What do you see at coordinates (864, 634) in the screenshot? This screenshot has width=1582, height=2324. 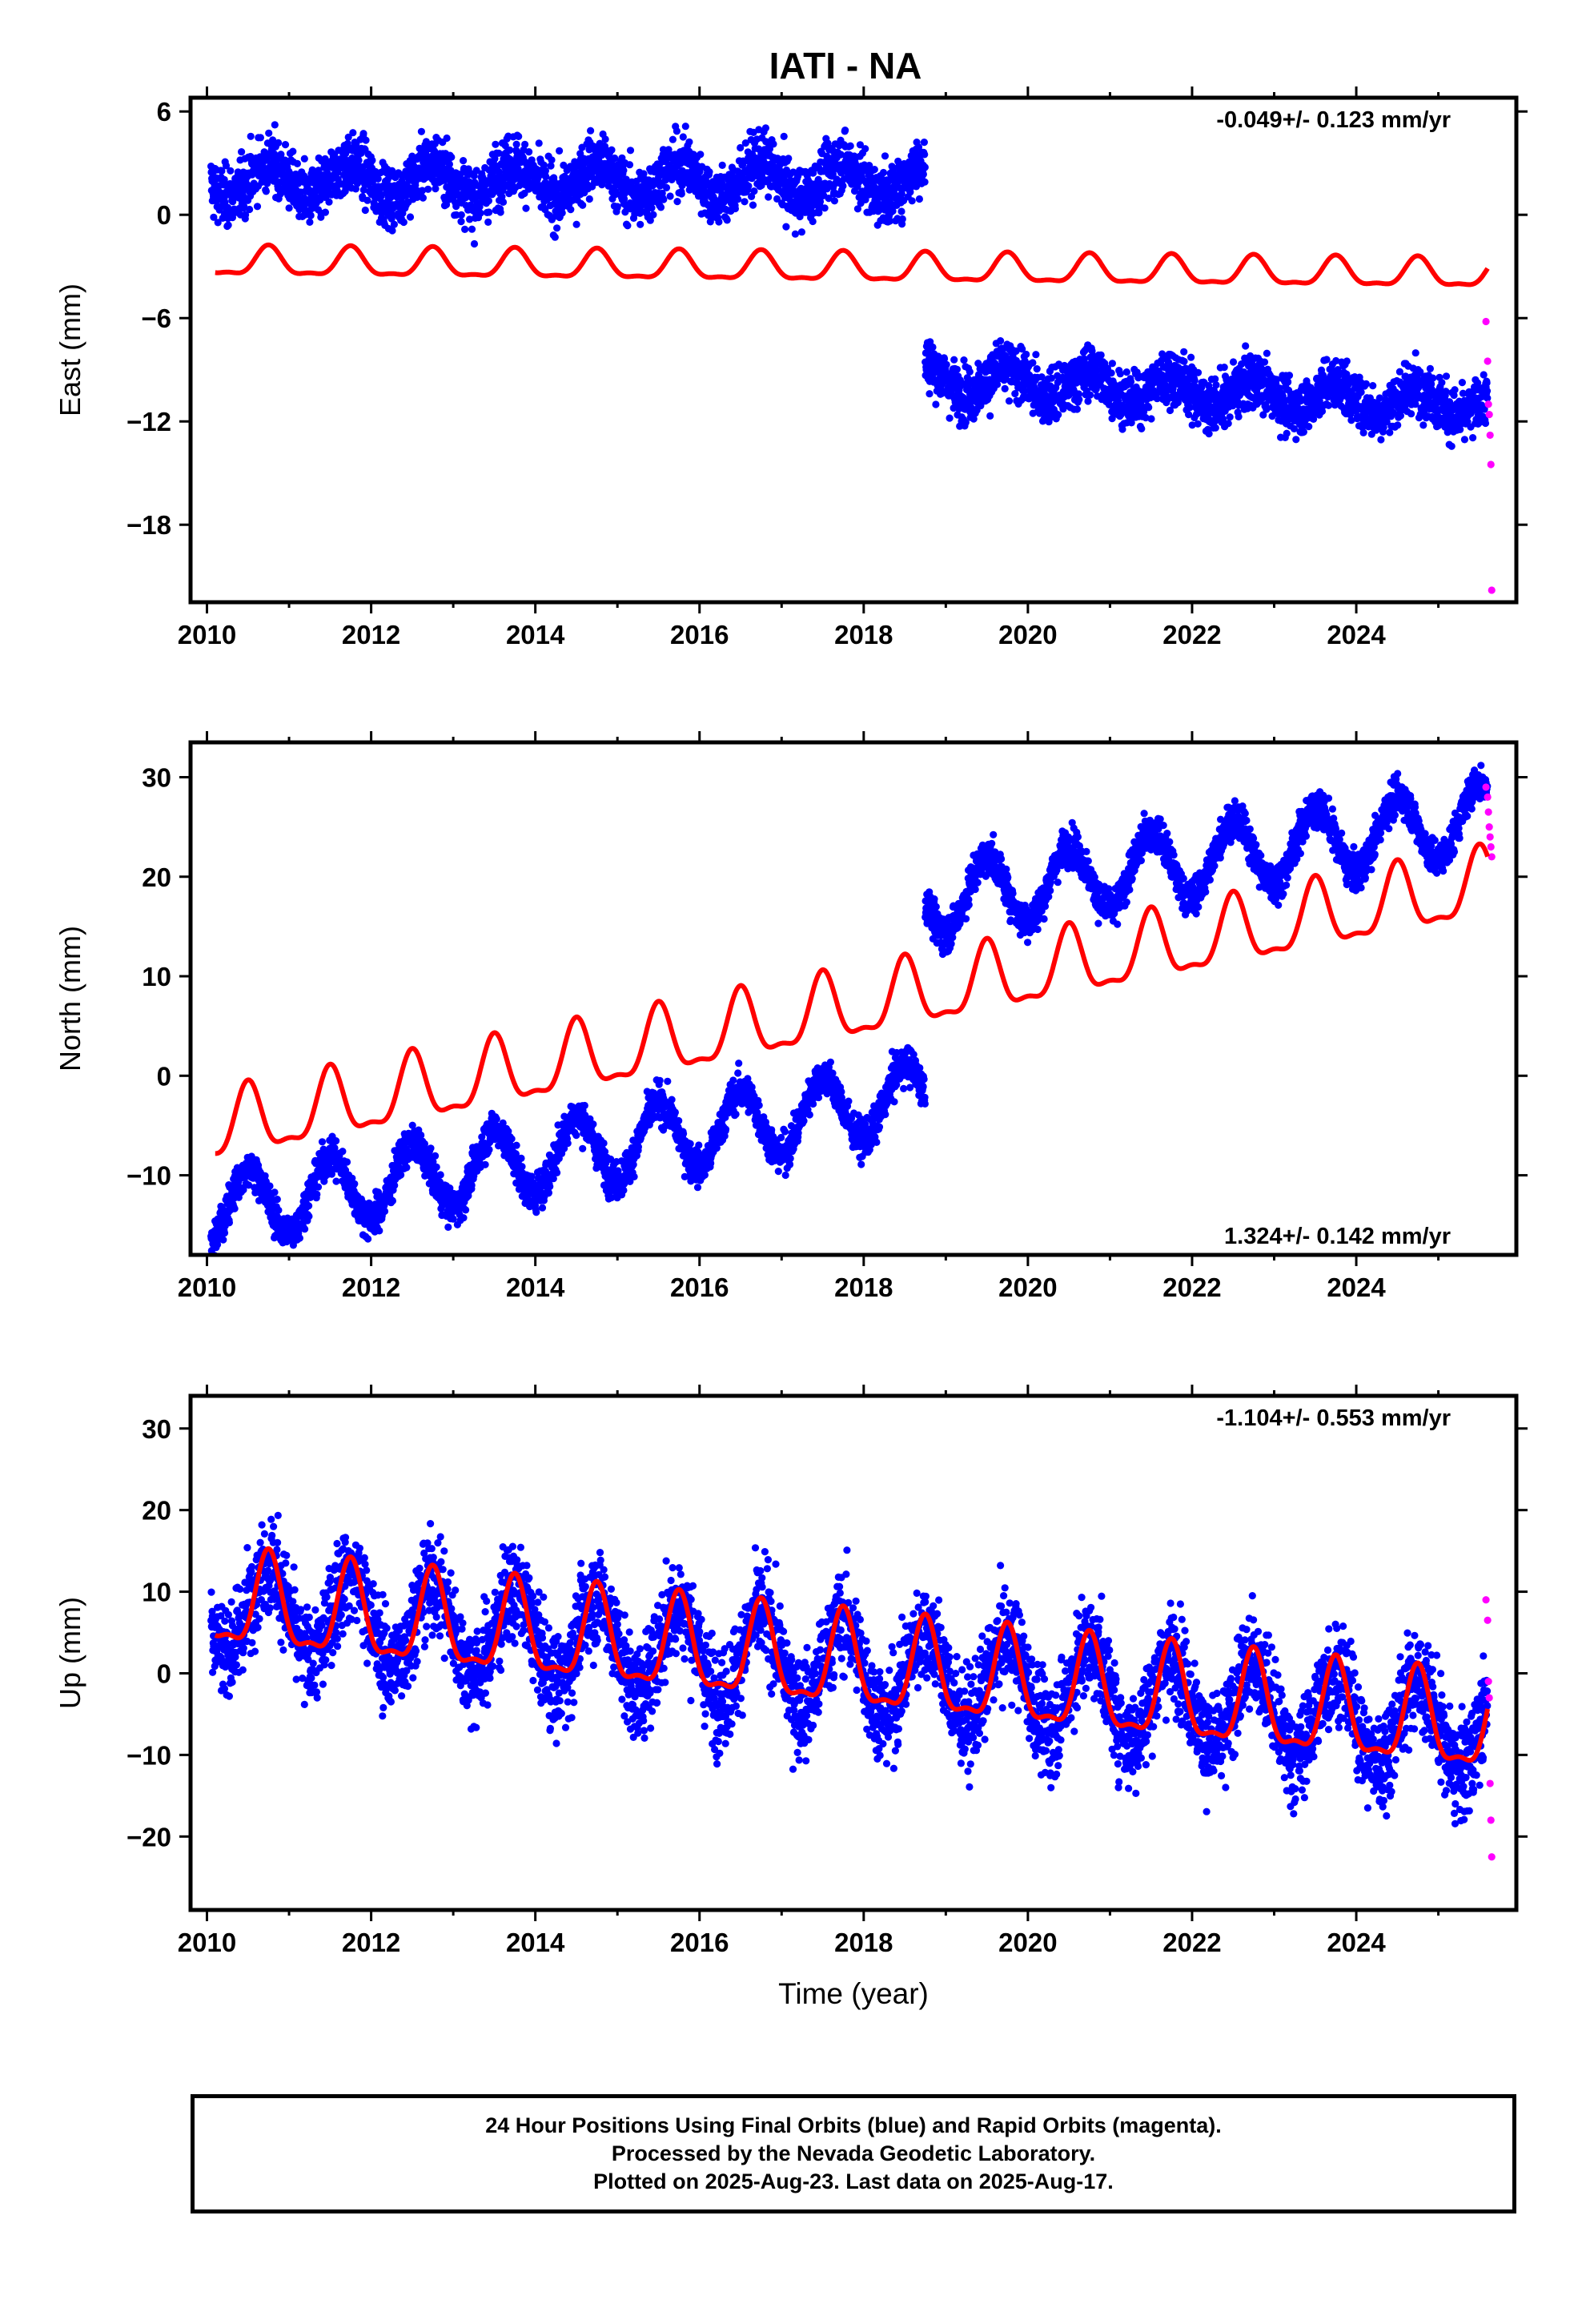 I see `x-tick-label: 2018` at bounding box center [864, 634].